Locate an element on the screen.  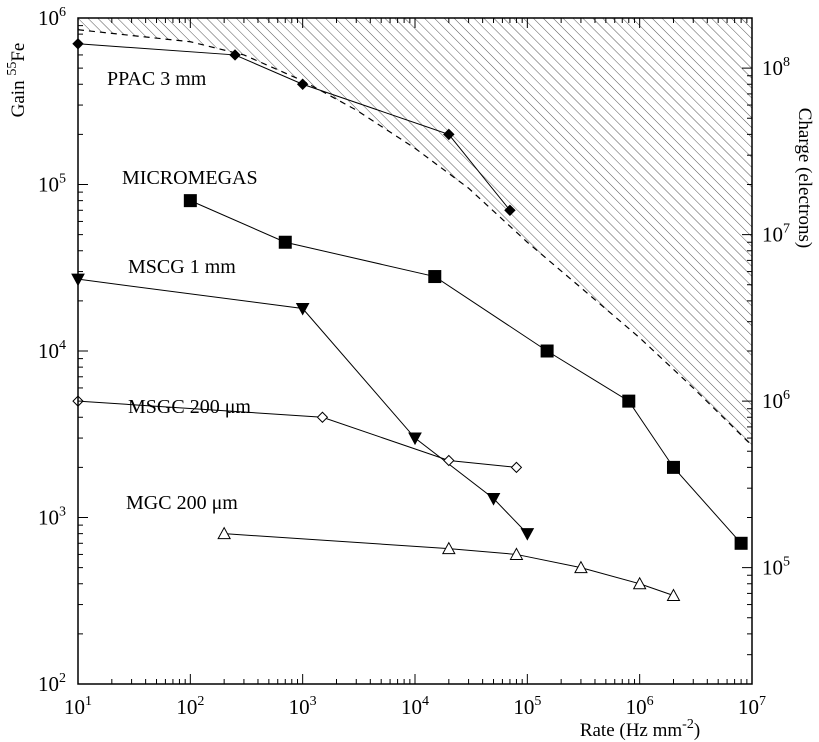
x-axis-title: Rate (Hz mm-2) is located at coordinates (640, 729).